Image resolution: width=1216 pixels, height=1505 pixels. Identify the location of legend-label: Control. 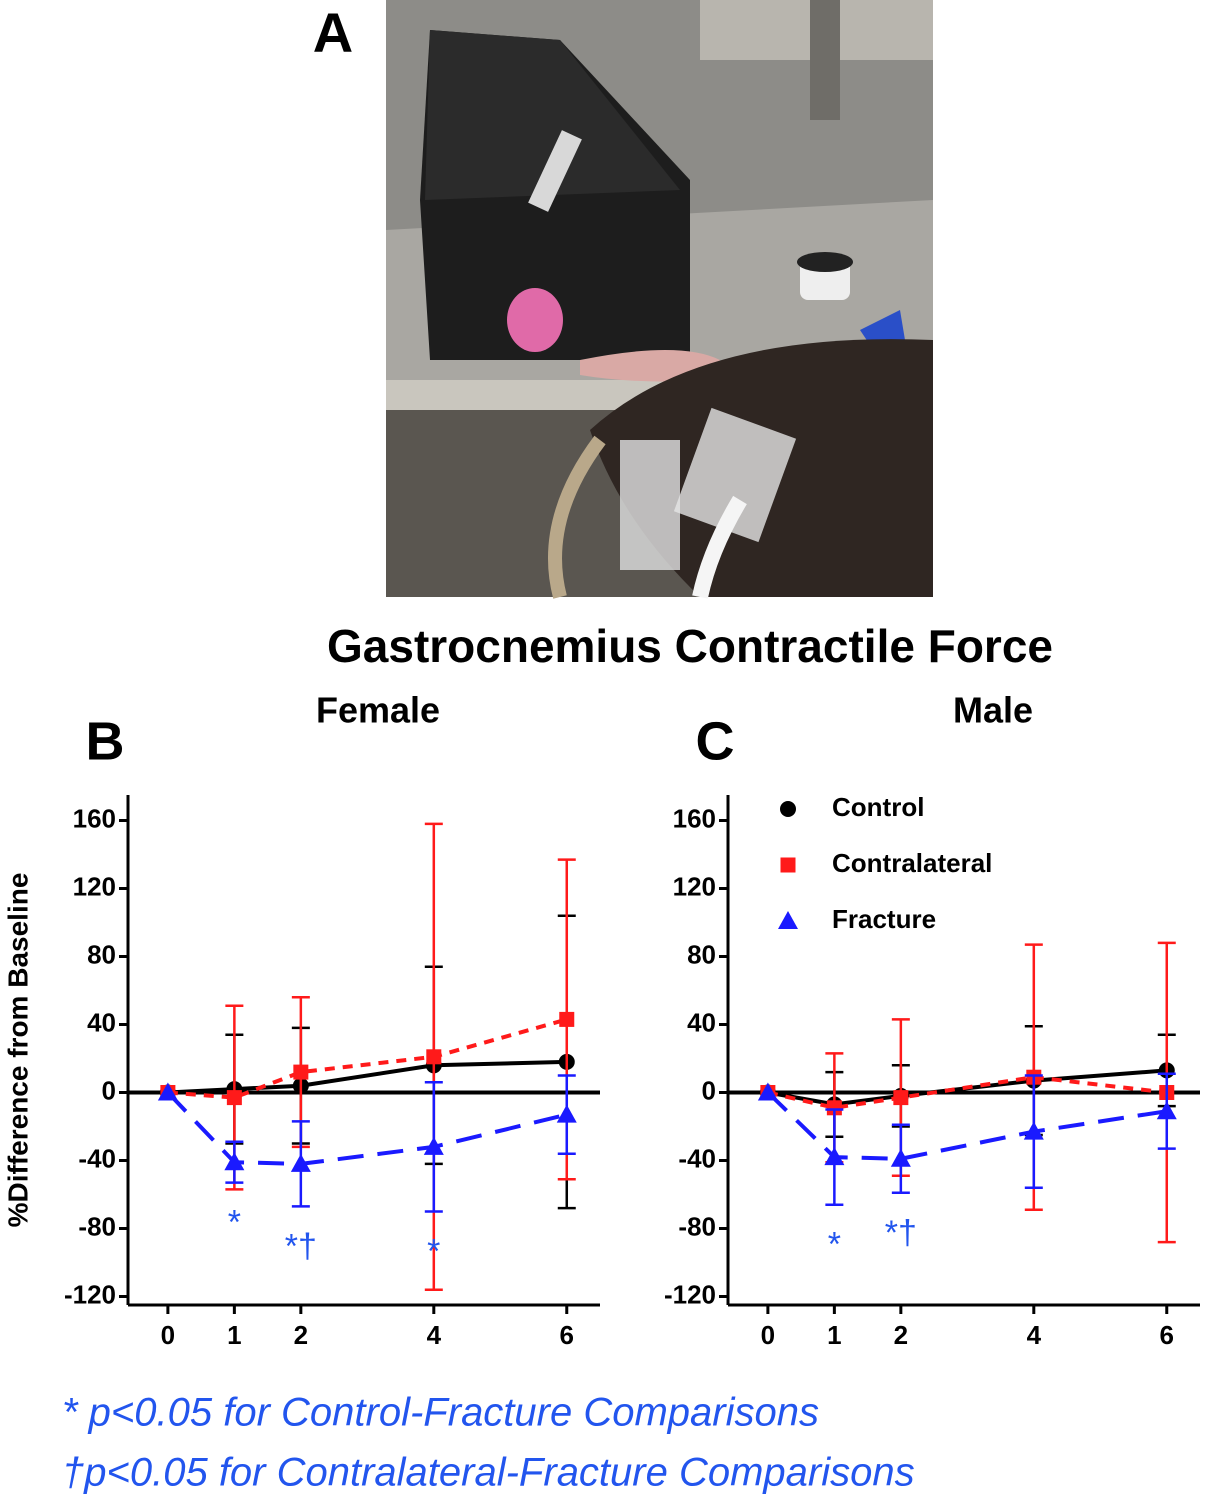
(878, 807).